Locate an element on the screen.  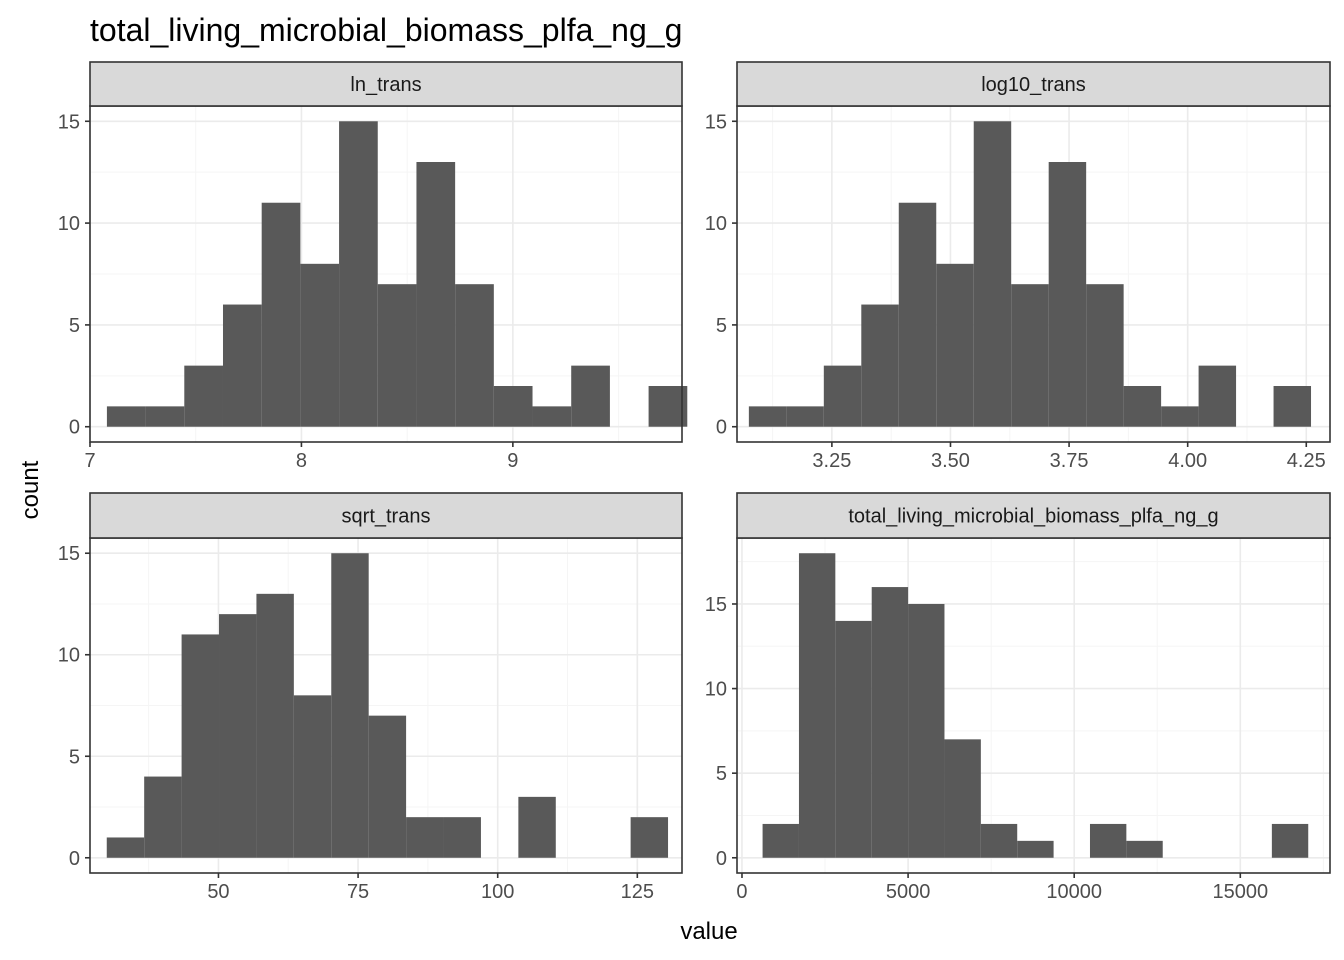
x-axis-title: value is located at coordinates (708, 931).